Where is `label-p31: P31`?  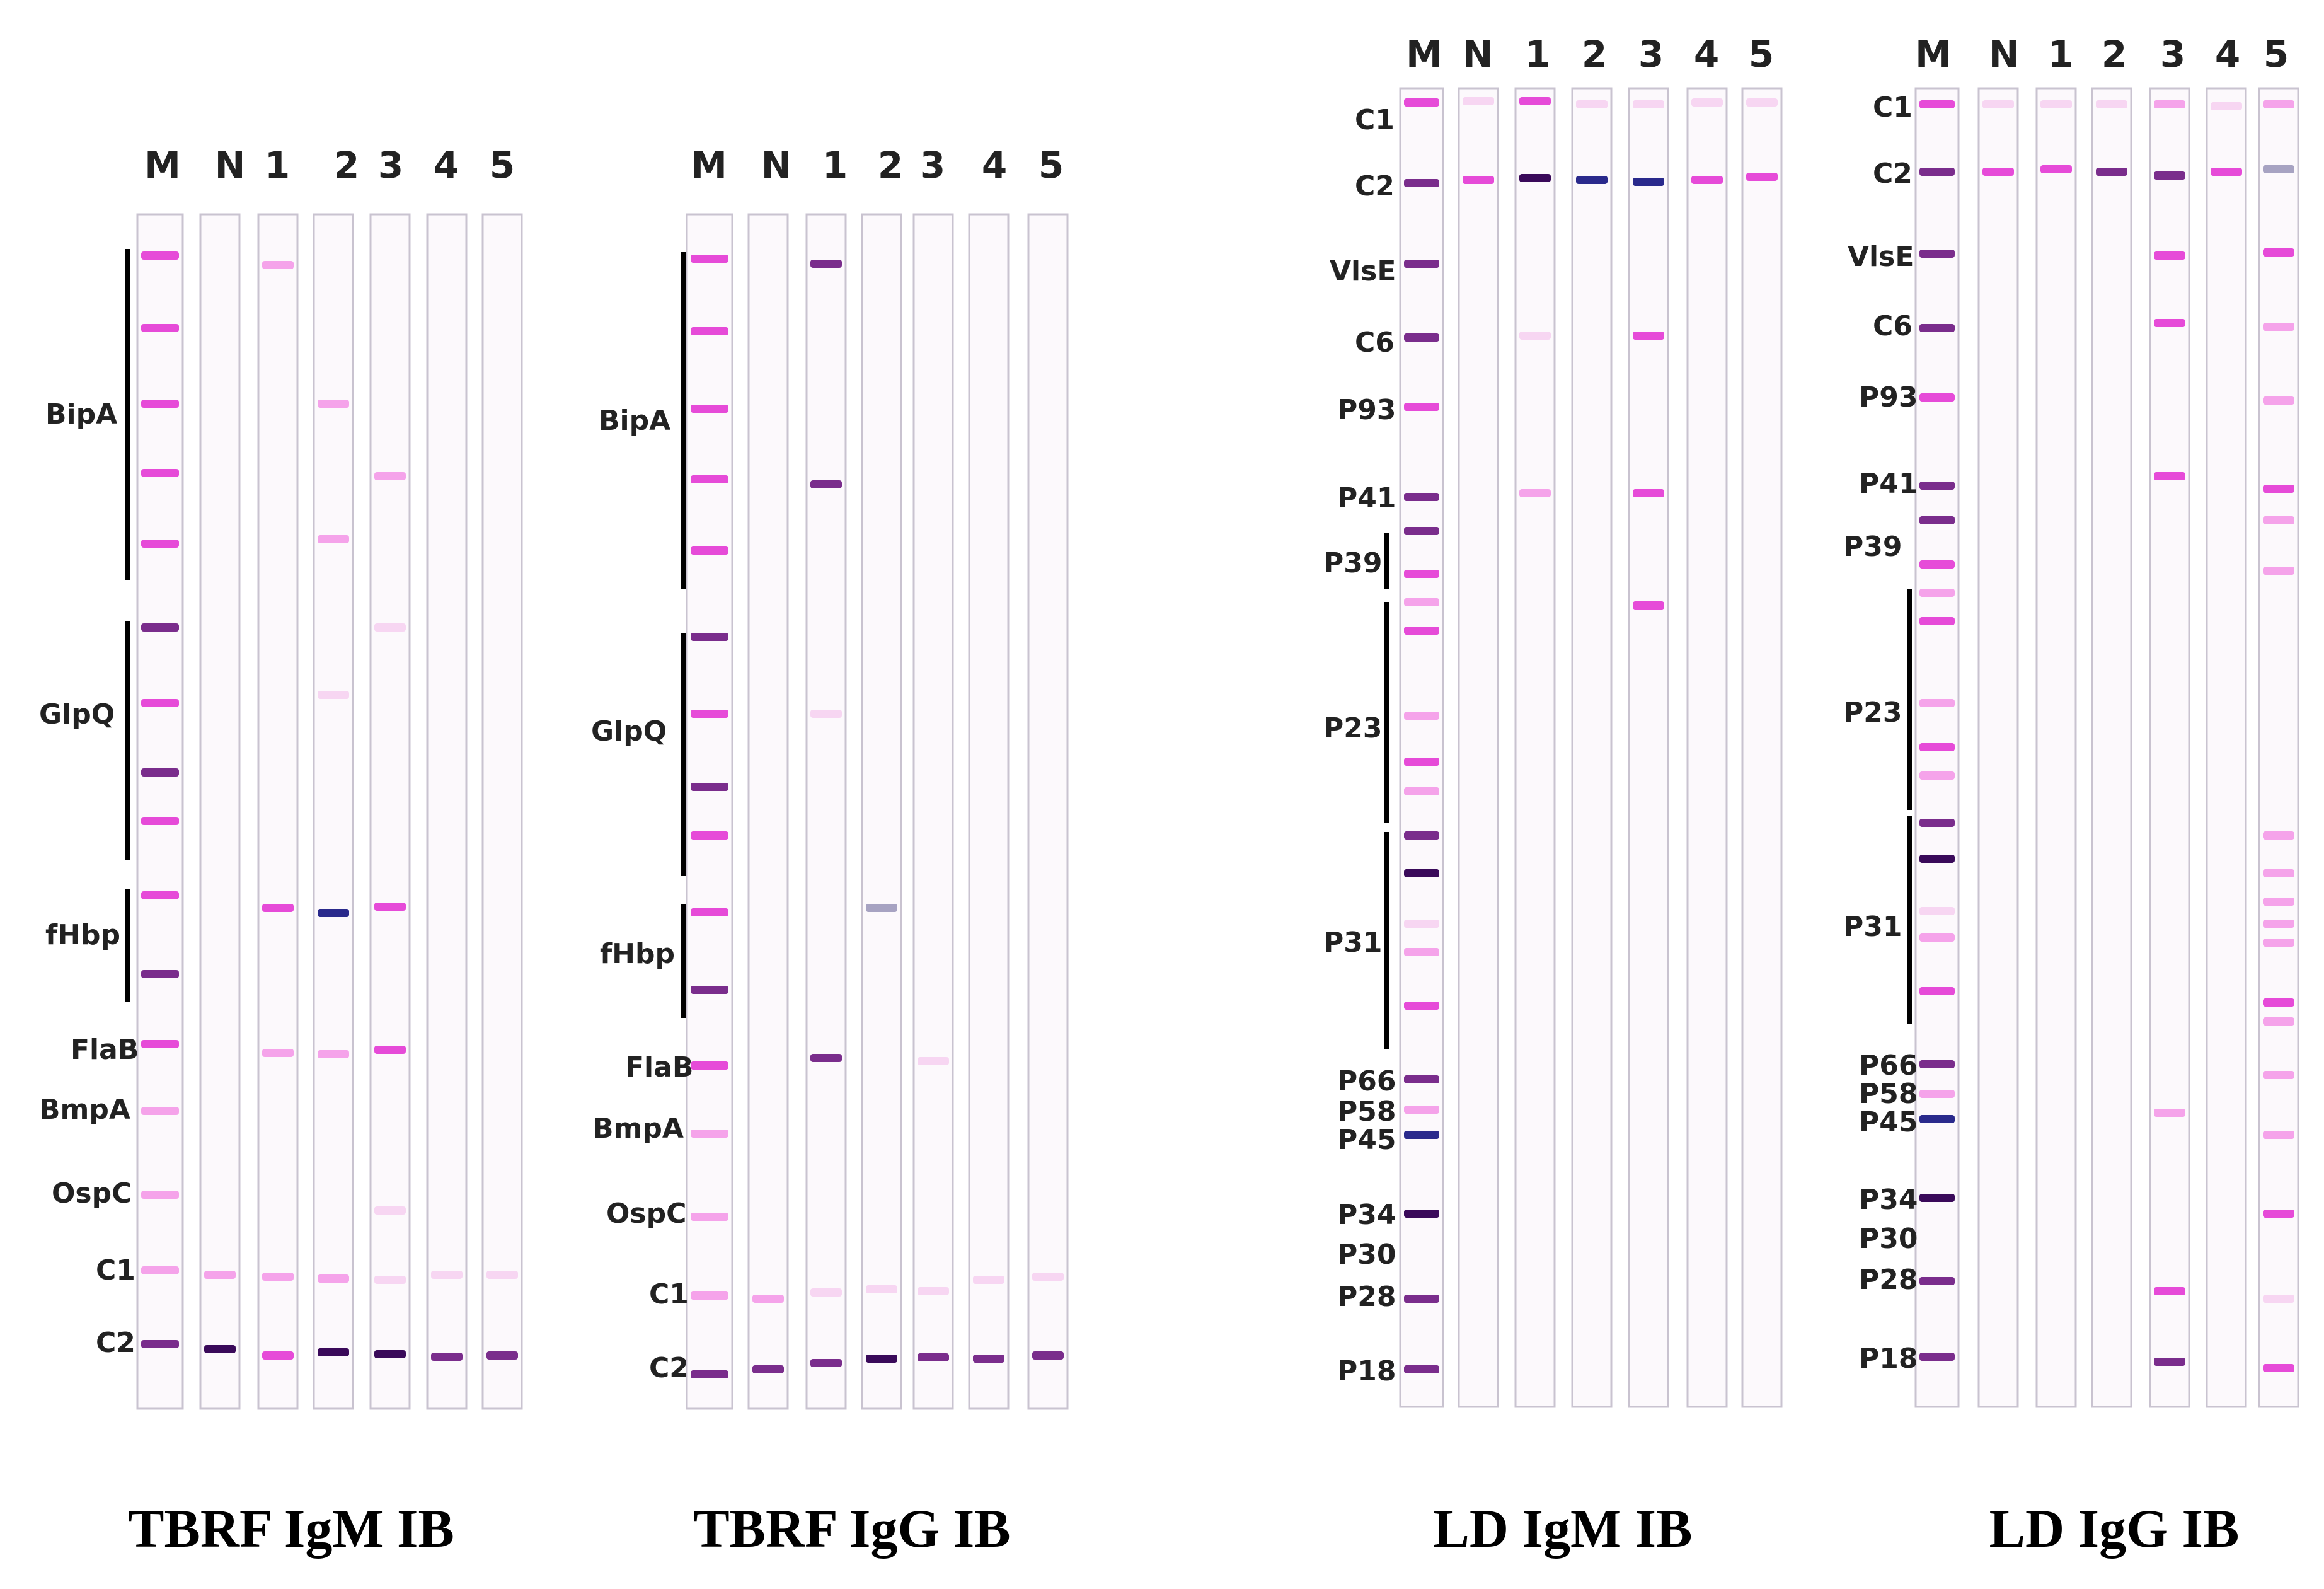
label-p31: P31 is located at coordinates (1873, 927).